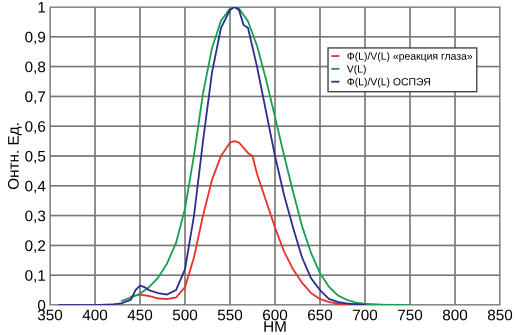  What do you see at coordinates (35, 276) in the screenshot?
I see `y-tick-label: 0,1` at bounding box center [35, 276].